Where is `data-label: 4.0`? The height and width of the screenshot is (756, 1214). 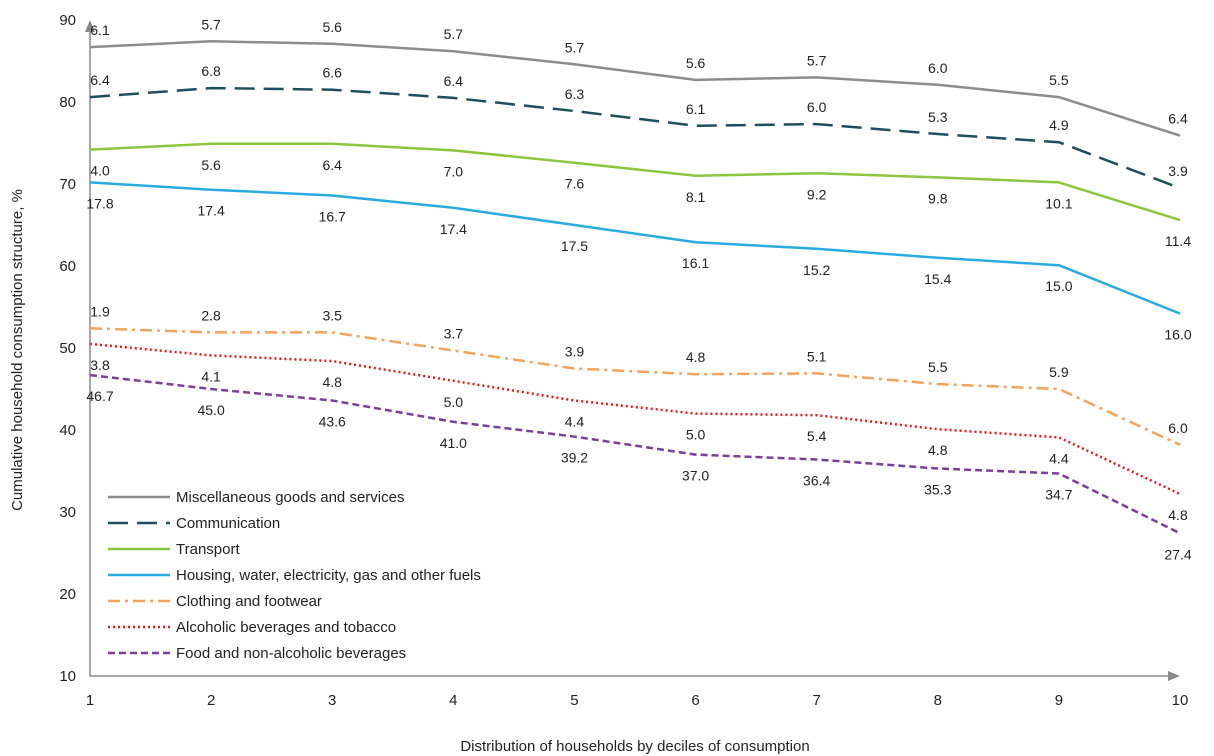 data-label: 4.0 is located at coordinates (100, 171).